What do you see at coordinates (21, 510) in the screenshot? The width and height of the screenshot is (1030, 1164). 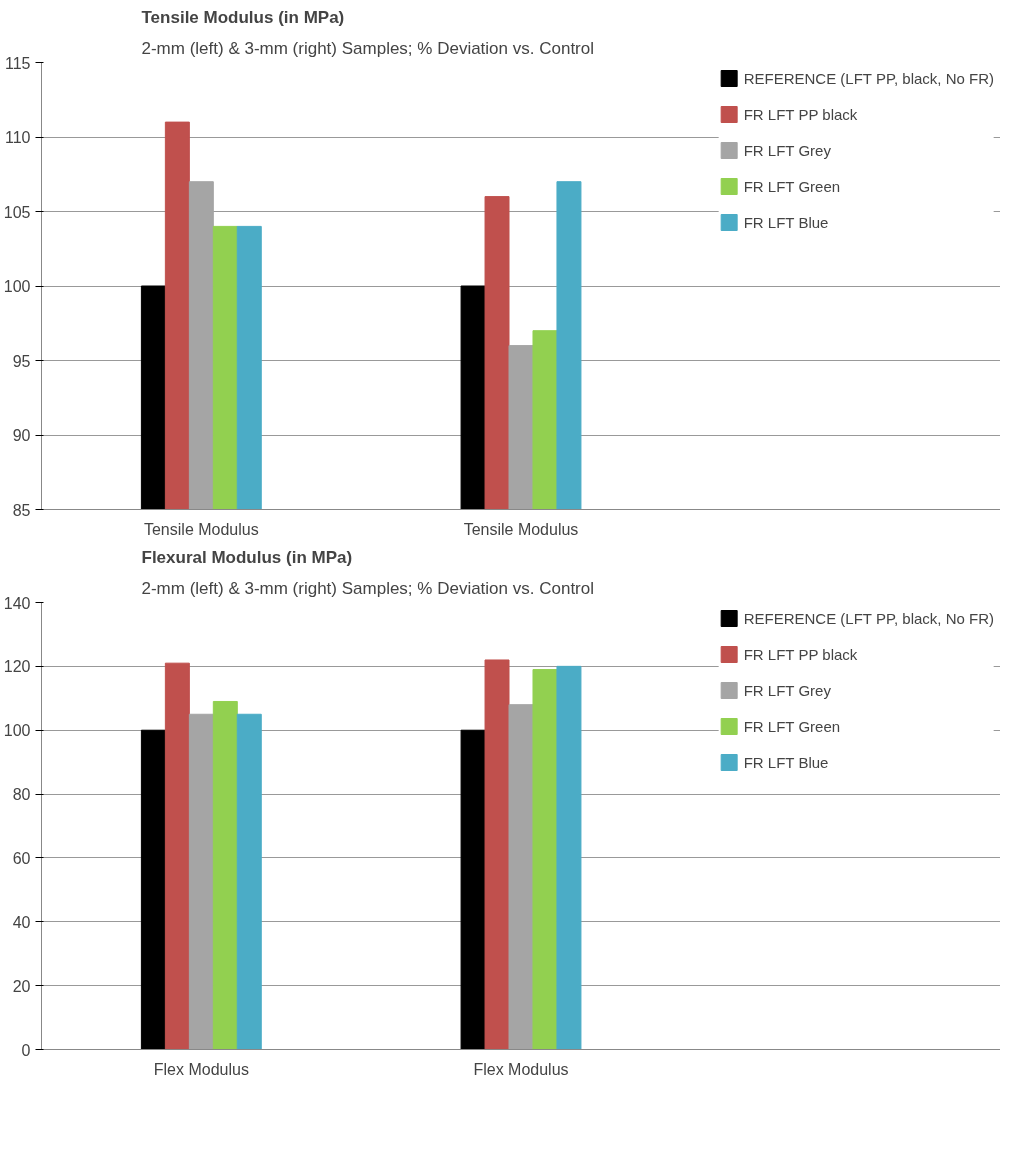 I see `y-tick-label: 85` at bounding box center [21, 510].